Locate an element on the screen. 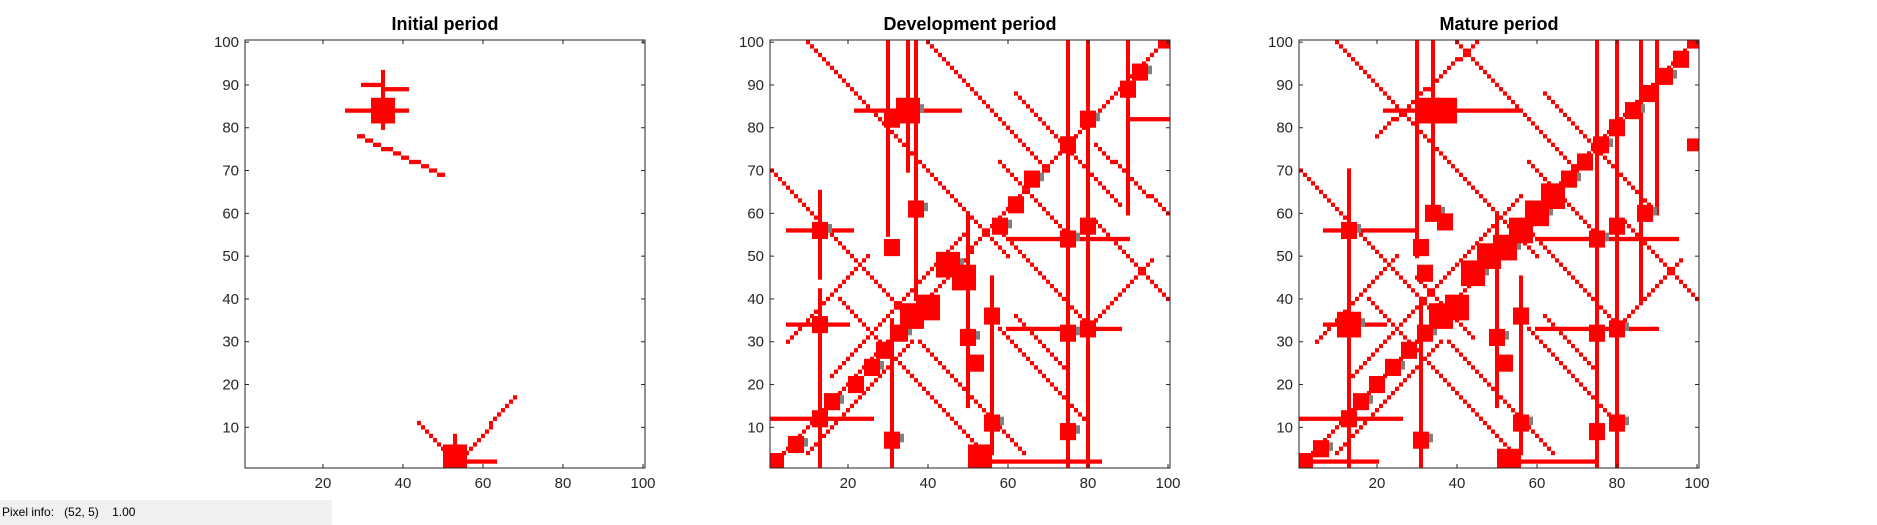 Image resolution: width=1877 pixels, height=525 pixels. status-bar: Pixel info: (52, 5) 1.00 is located at coordinates (166, 512).